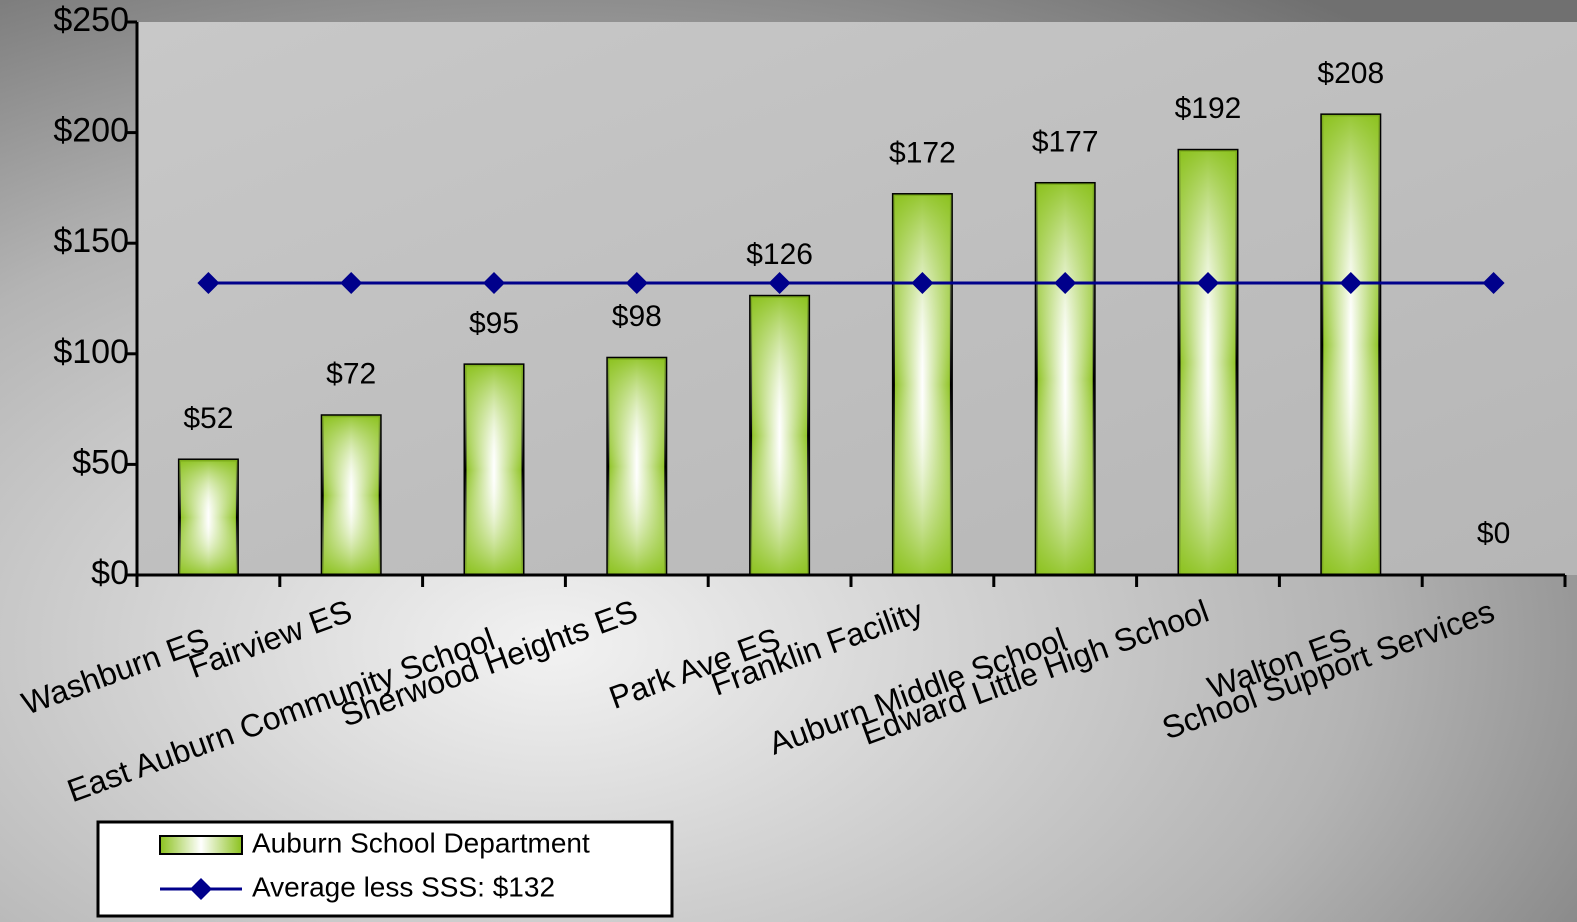  Describe the element at coordinates (351, 374) in the screenshot. I see `data-label: $72` at that location.